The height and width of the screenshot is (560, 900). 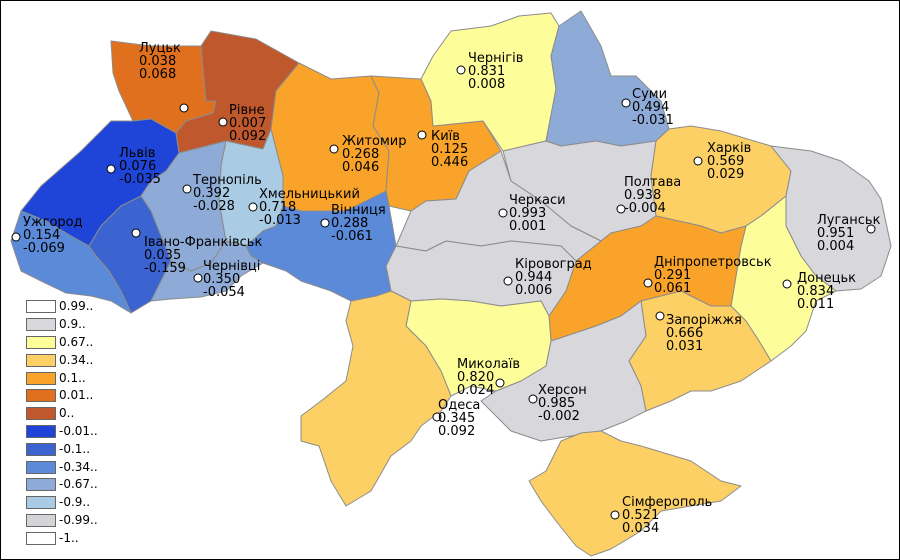 I want to click on city-value-primary: 0.951, so click(x=835, y=233).